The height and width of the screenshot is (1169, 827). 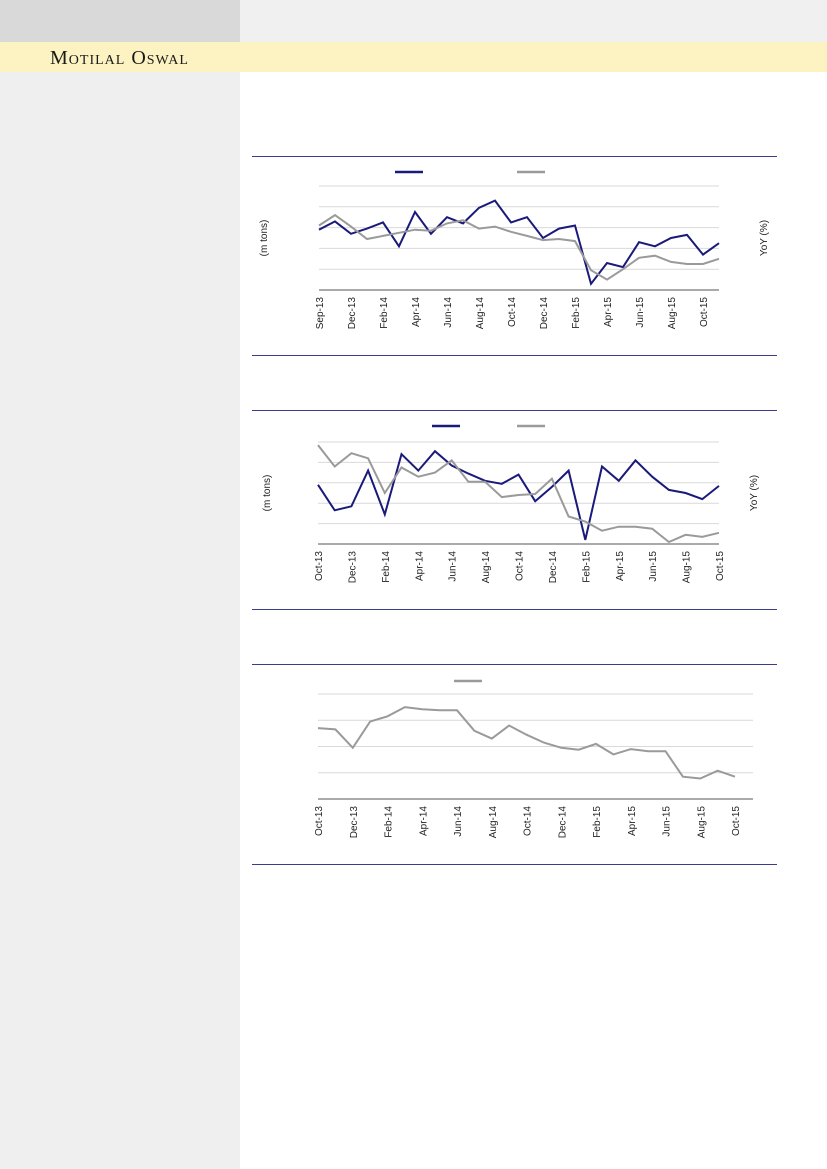 What do you see at coordinates (514, 664) in the screenshot?
I see `chart-3-top-rule` at bounding box center [514, 664].